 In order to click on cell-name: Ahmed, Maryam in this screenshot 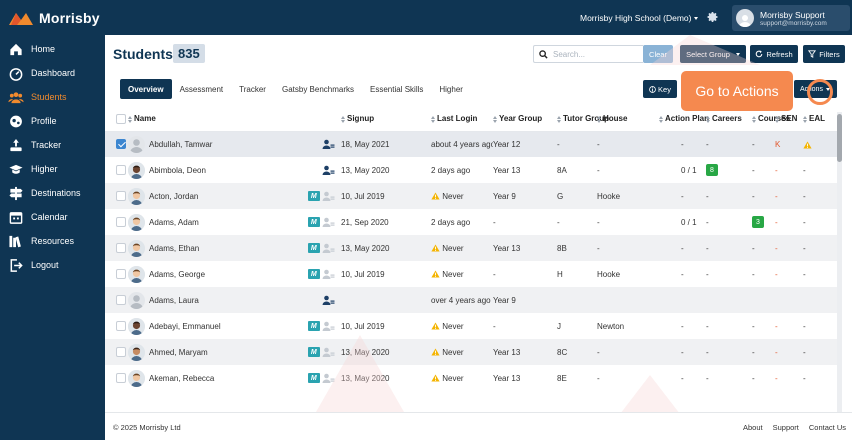, I will do `click(204, 352)`.